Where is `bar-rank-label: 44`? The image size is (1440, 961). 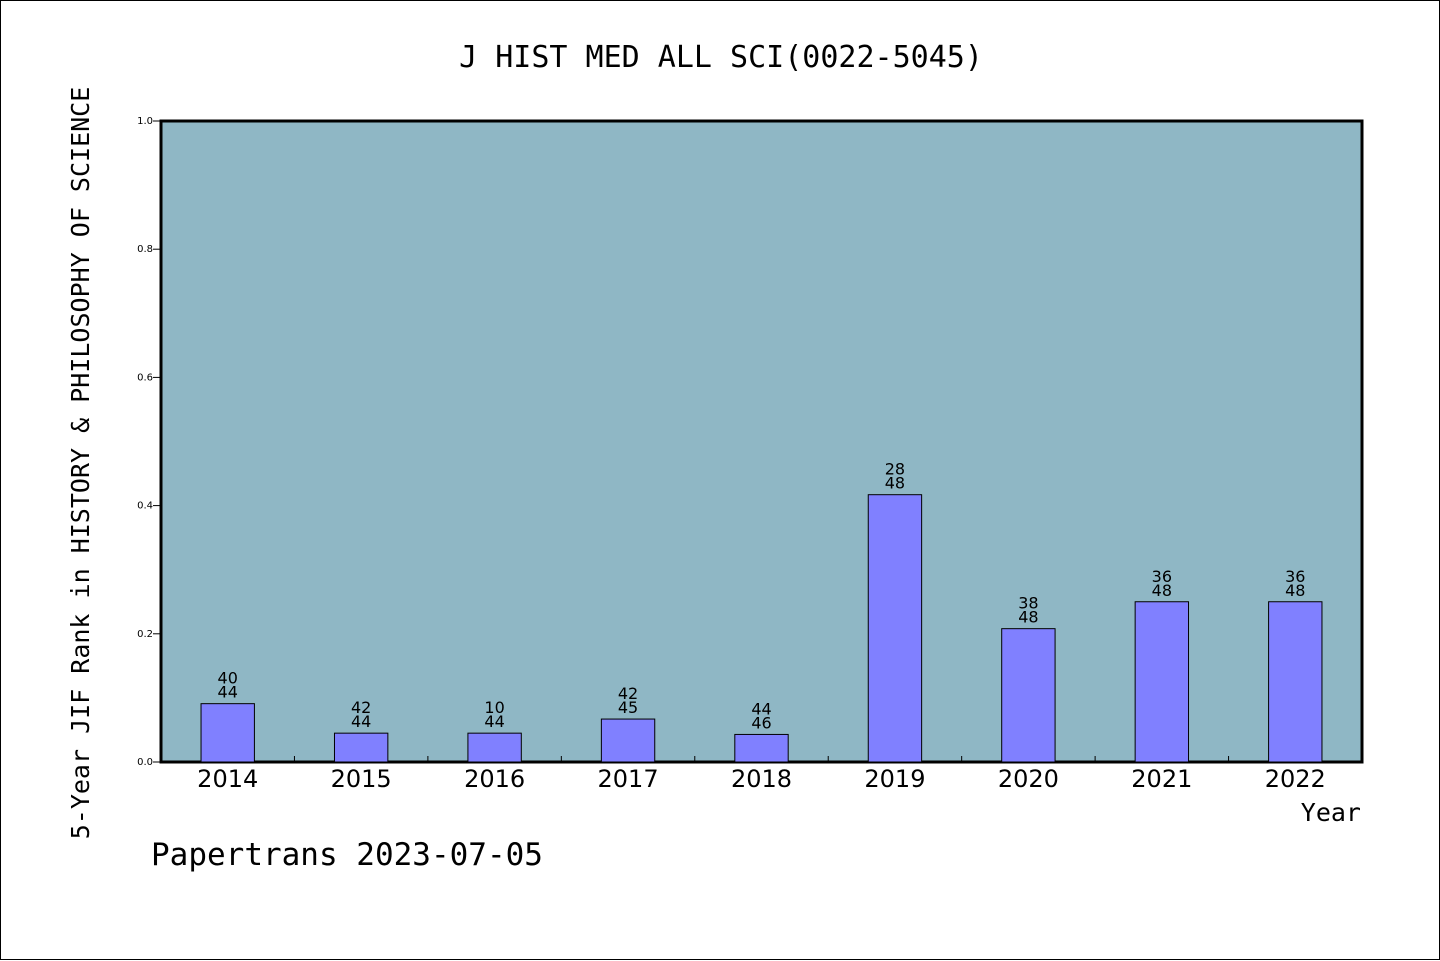
bar-rank-label: 44 is located at coordinates (761, 708).